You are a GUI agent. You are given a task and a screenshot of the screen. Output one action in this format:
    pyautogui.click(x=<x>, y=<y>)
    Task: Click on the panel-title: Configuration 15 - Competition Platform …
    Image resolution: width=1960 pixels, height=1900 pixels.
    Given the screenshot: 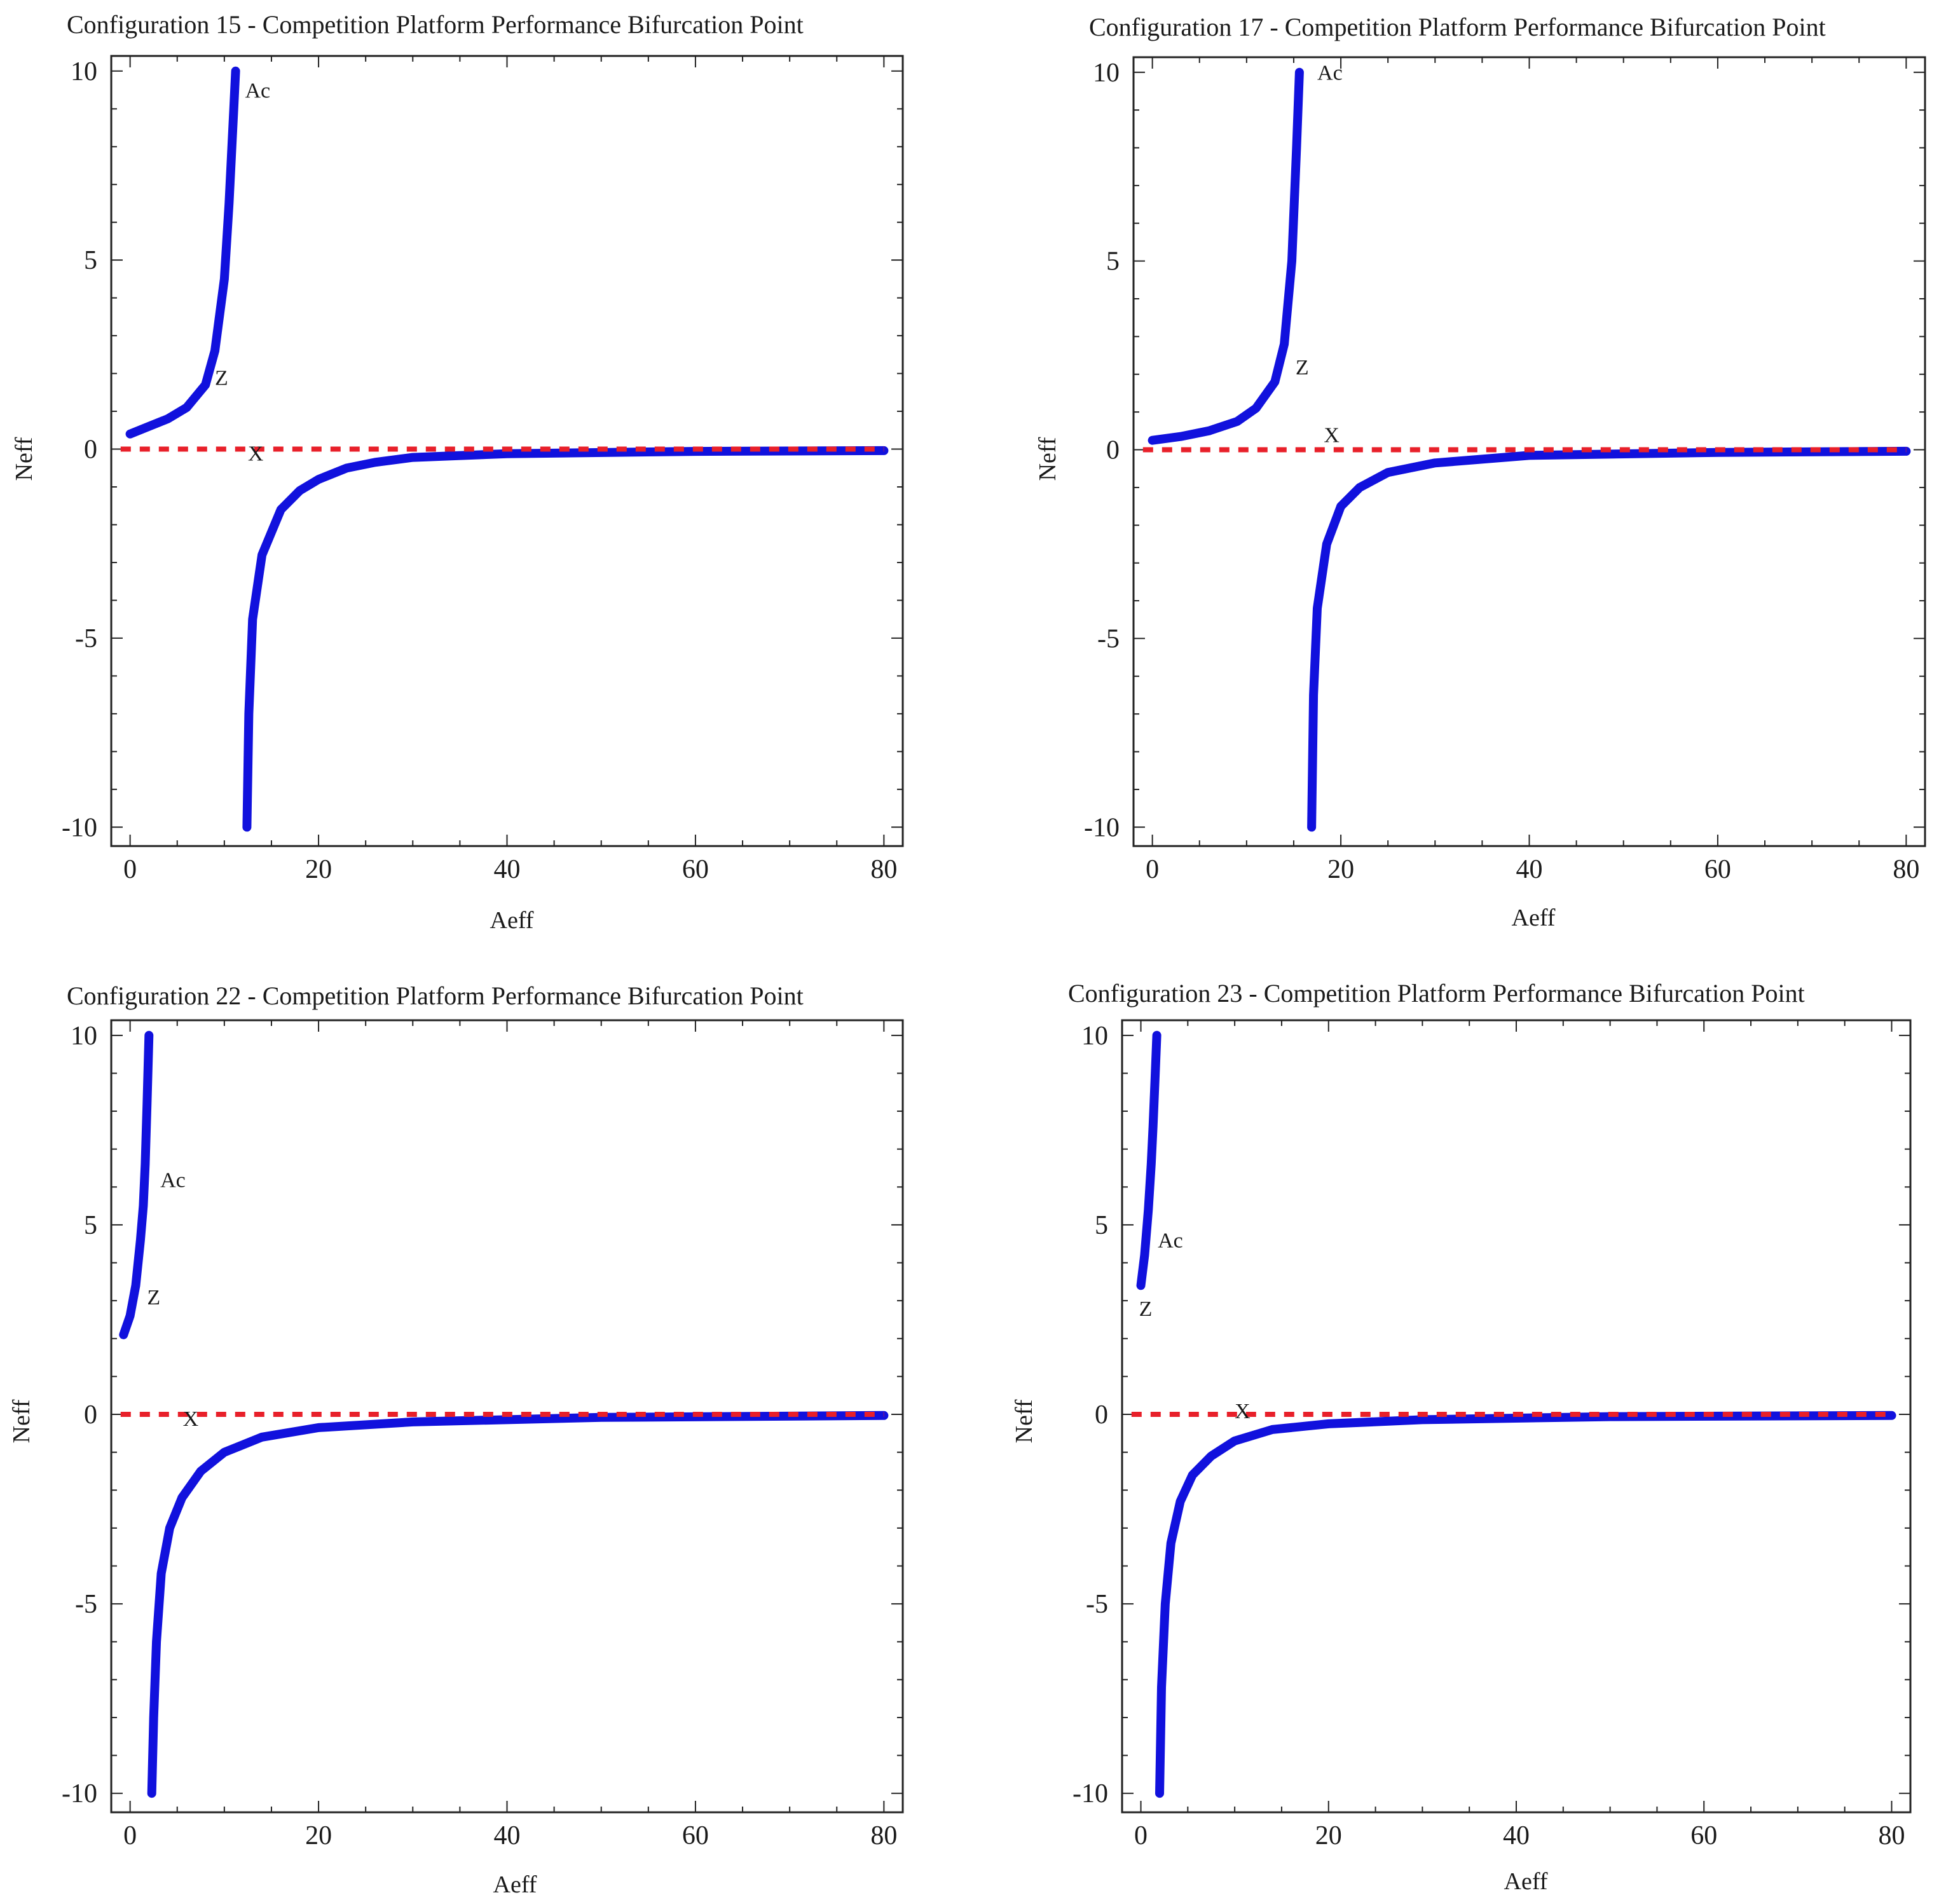 What is the action you would take?
    pyautogui.click(x=435, y=24)
    